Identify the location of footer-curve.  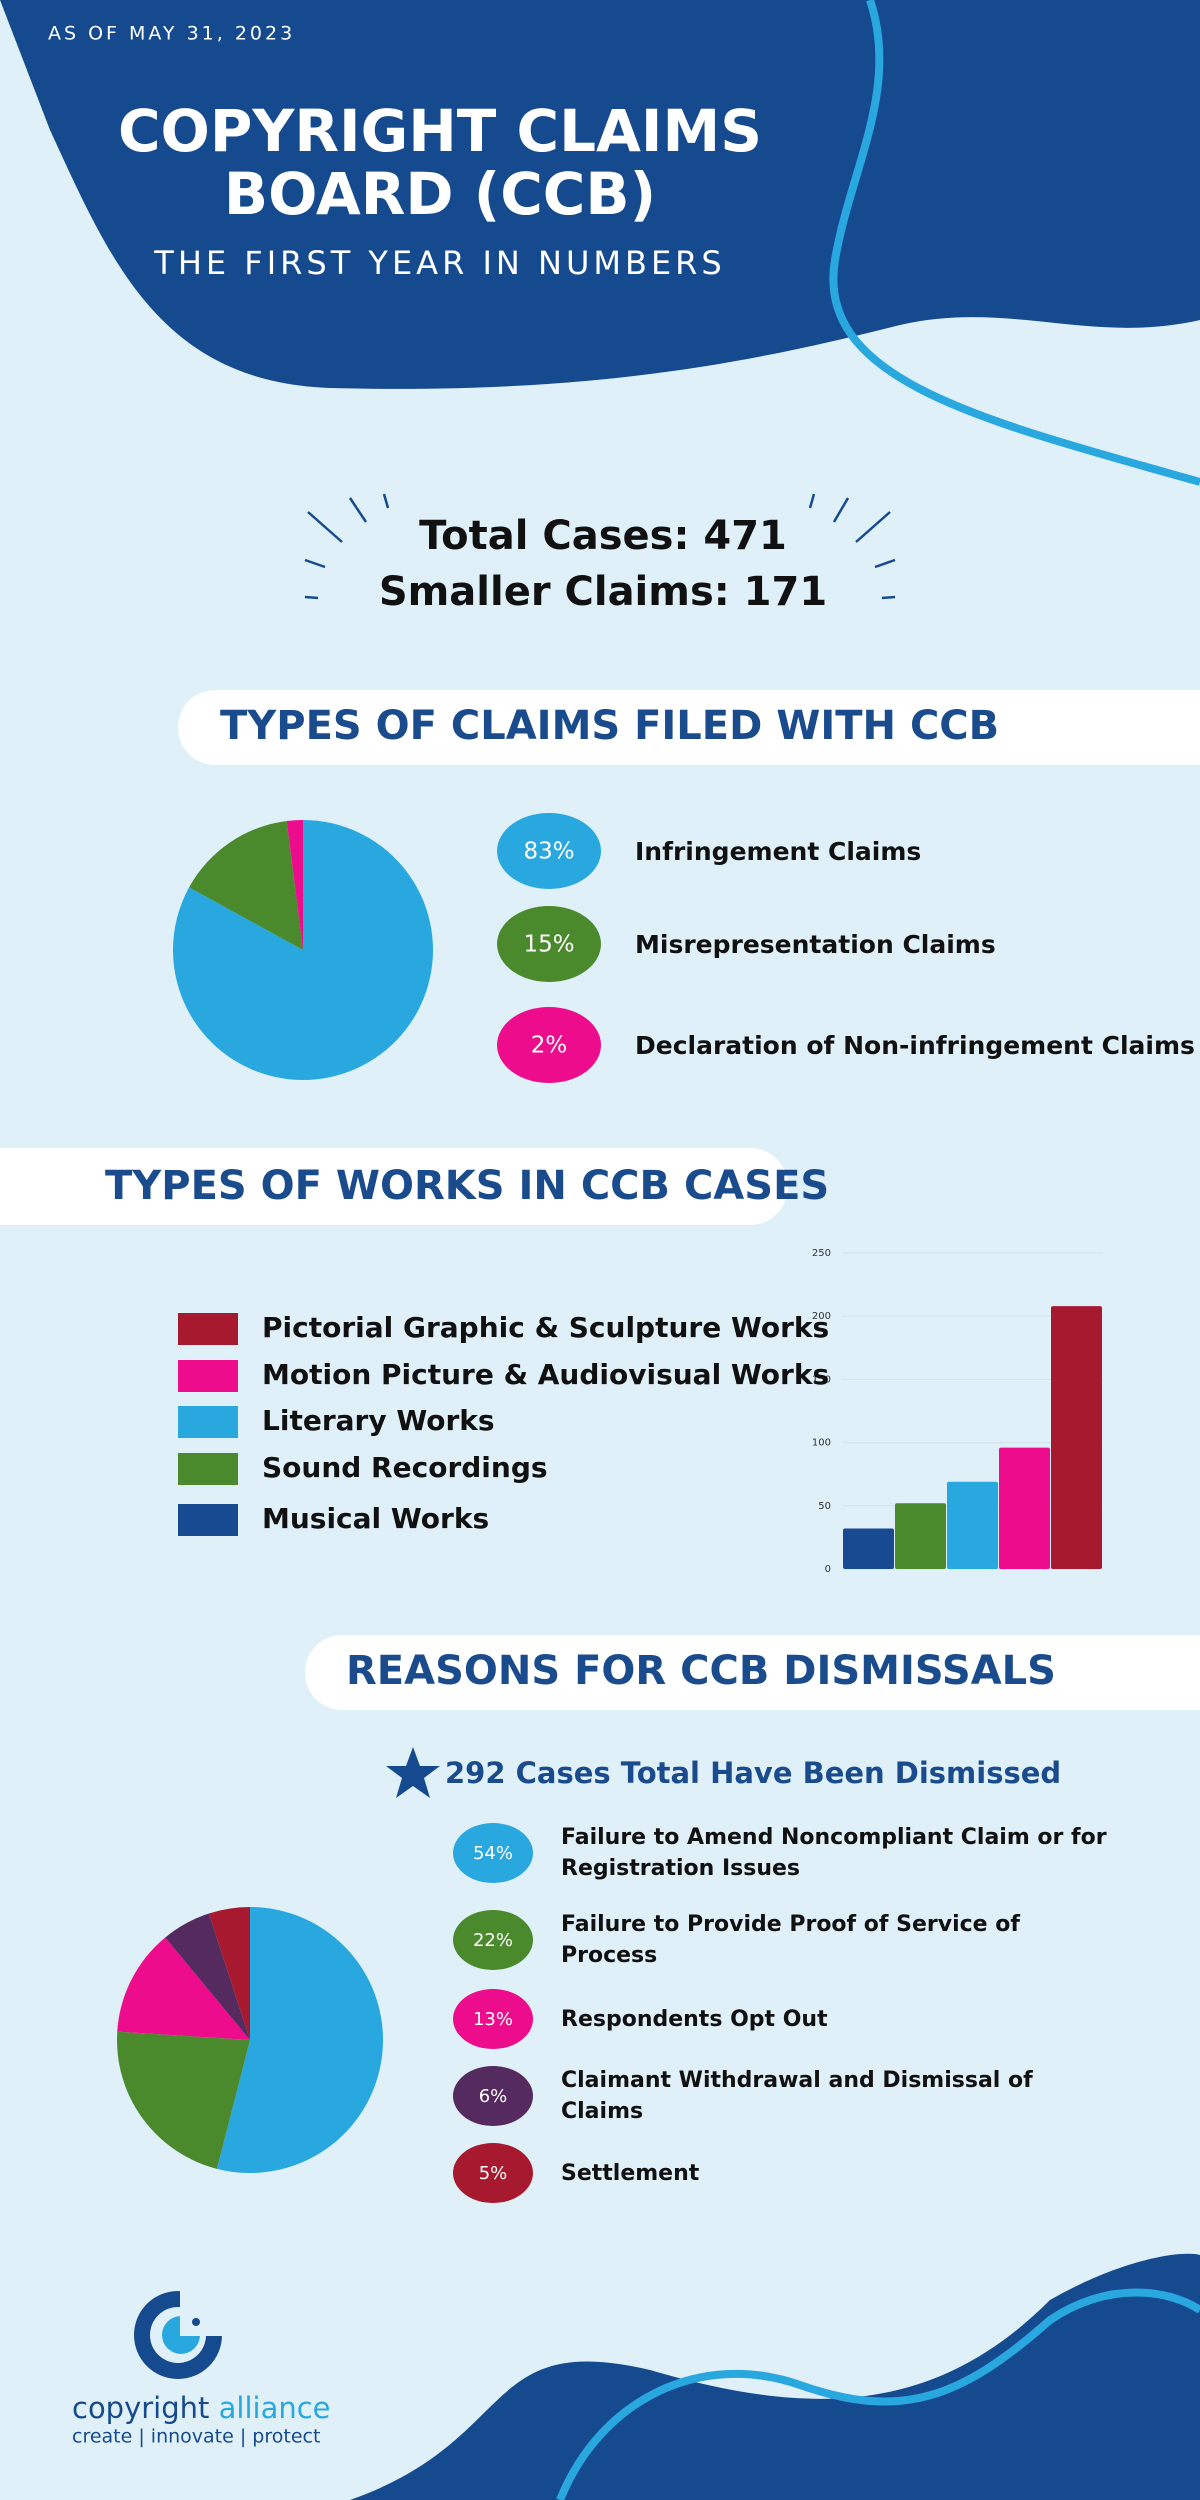
(878, 2394).